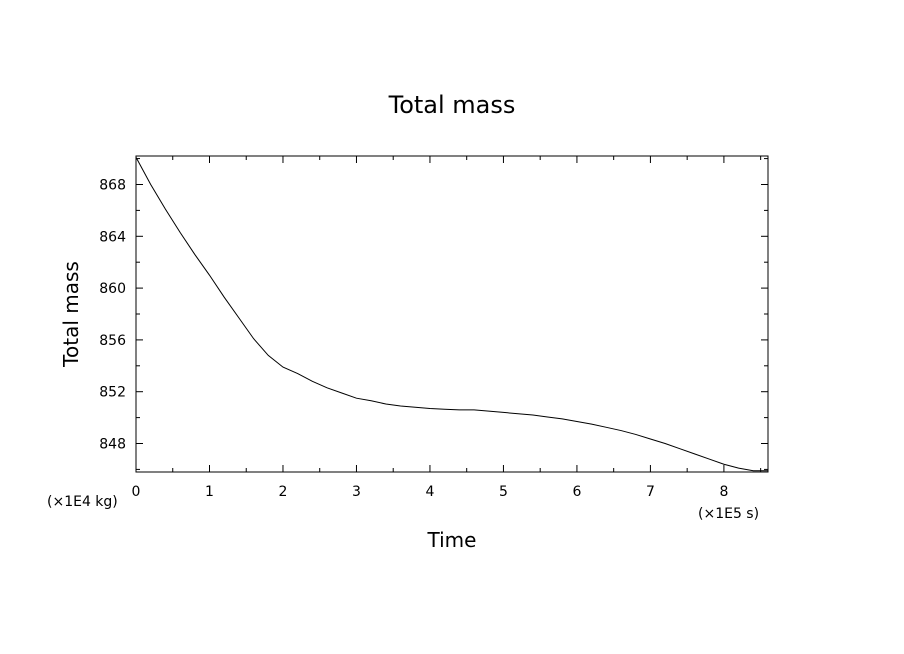  What do you see at coordinates (650, 492) in the screenshot?
I see `x-tick-label: 7` at bounding box center [650, 492].